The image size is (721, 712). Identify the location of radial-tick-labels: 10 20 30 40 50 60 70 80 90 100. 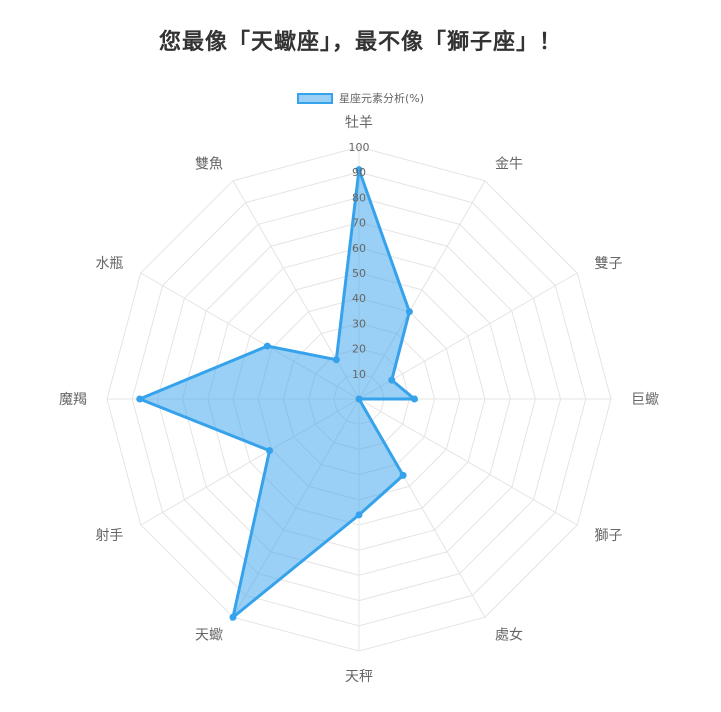
(359, 261).